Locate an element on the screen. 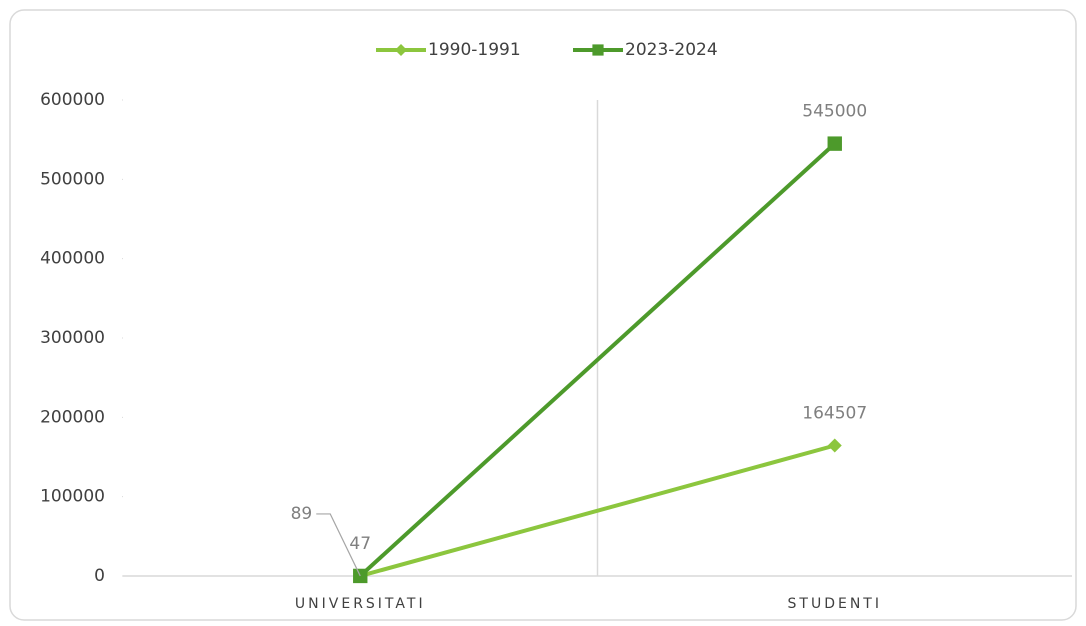 Image resolution: width=1086 pixels, height=626 pixels. leader-line is located at coordinates (338, 545).